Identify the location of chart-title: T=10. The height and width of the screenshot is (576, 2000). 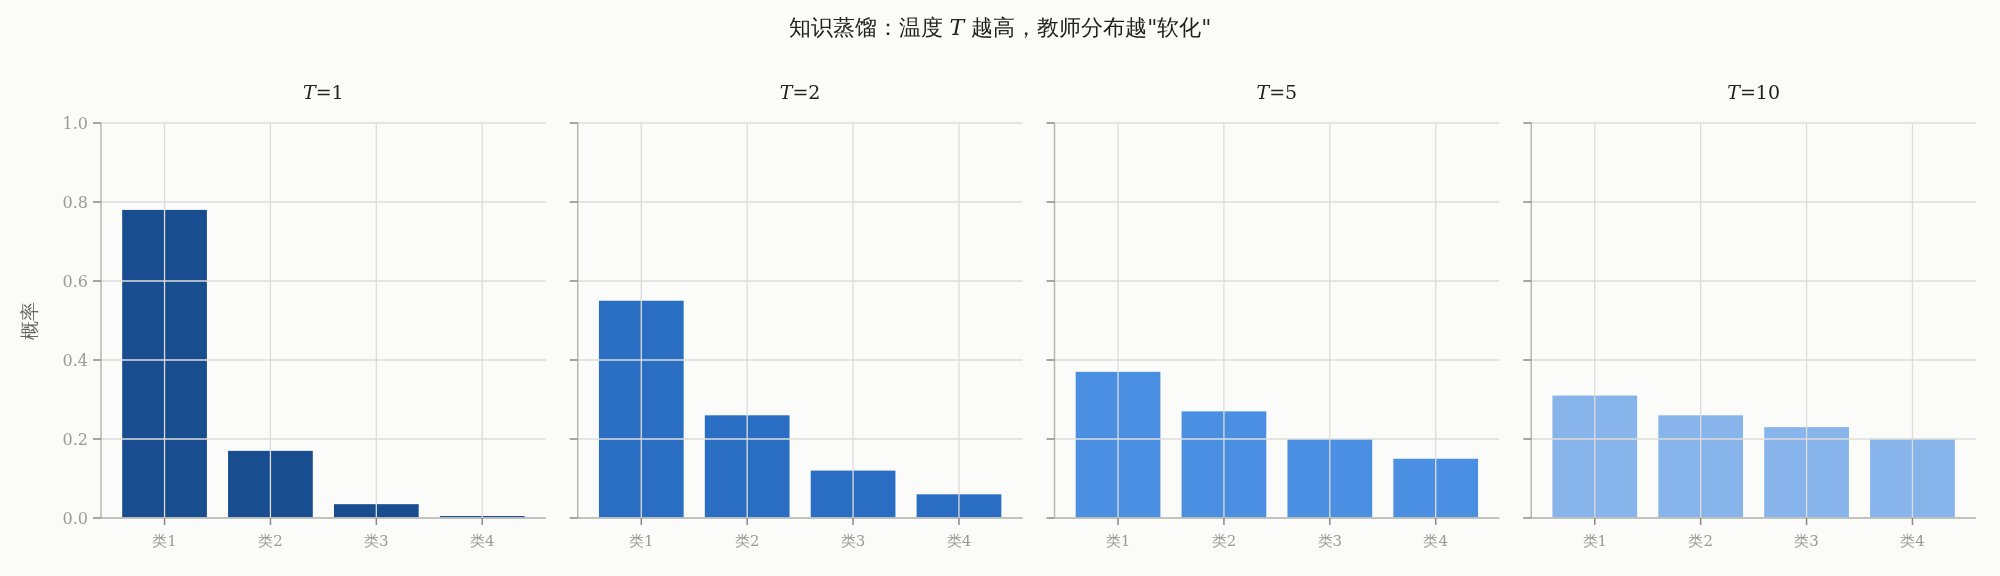
(1754, 92).